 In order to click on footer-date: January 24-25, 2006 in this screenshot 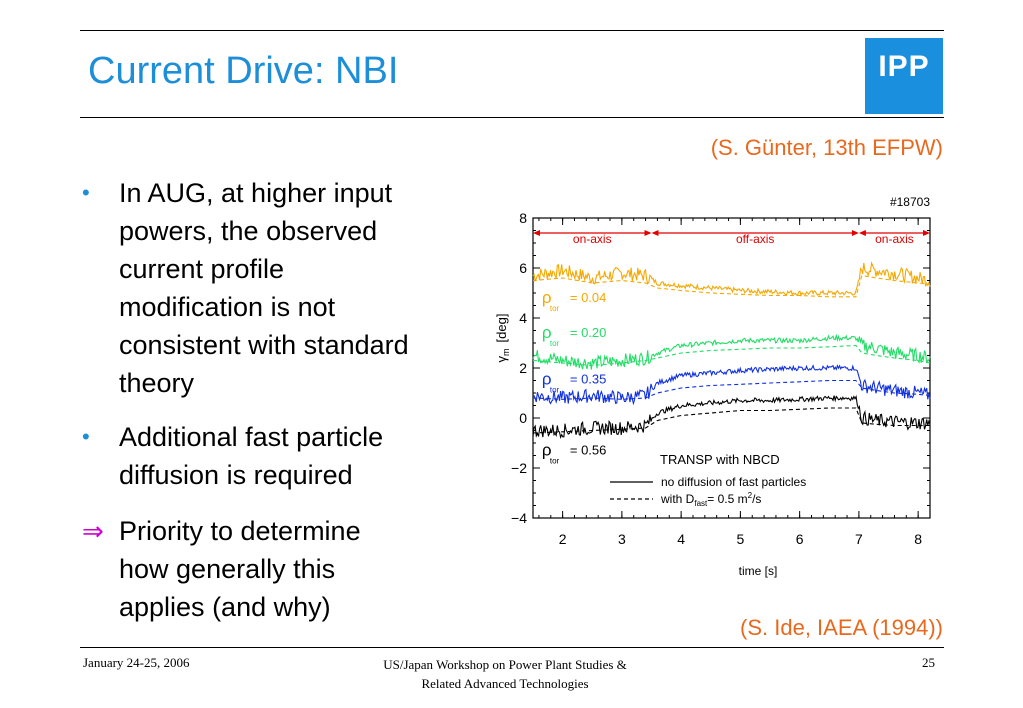, I will do `click(136, 662)`.